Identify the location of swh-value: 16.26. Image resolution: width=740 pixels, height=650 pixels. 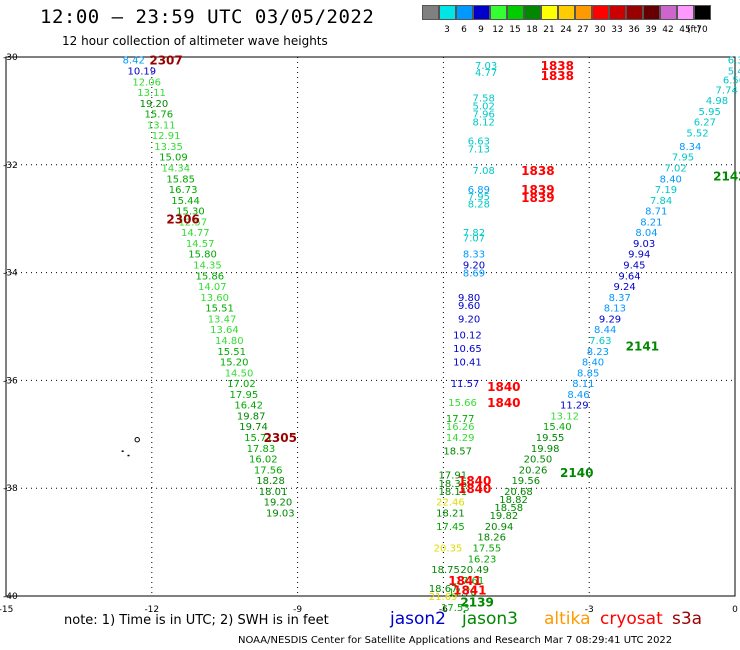
(460, 427).